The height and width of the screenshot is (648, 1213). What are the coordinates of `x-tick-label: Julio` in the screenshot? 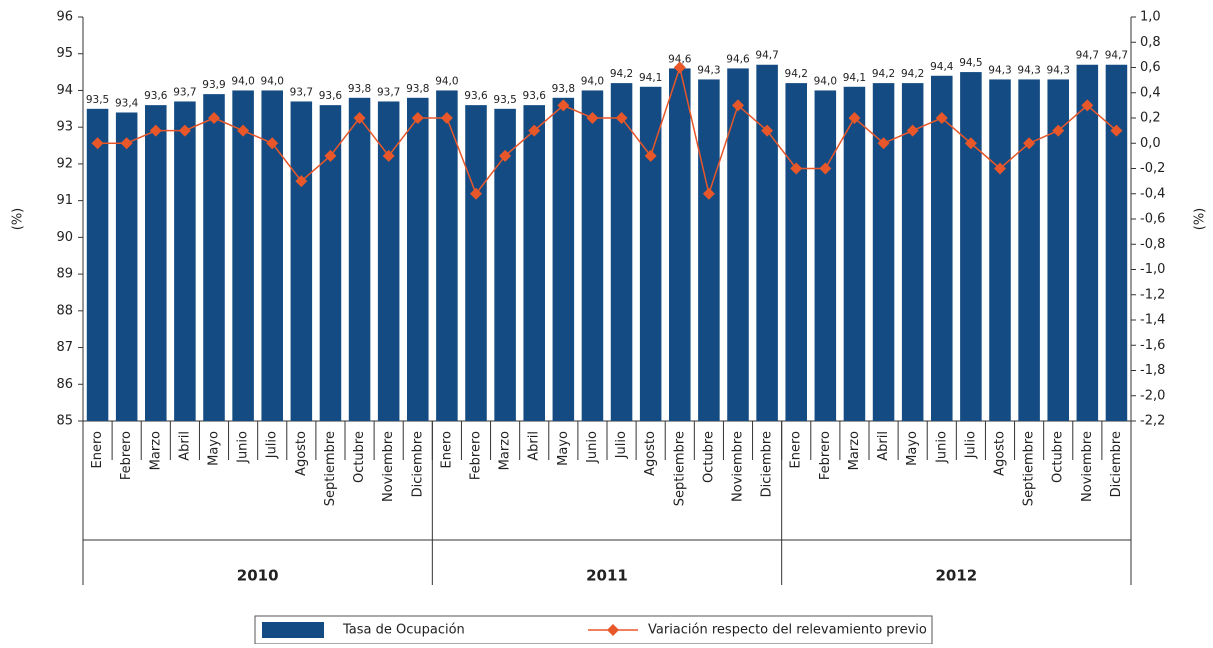 It's located at (272, 445).